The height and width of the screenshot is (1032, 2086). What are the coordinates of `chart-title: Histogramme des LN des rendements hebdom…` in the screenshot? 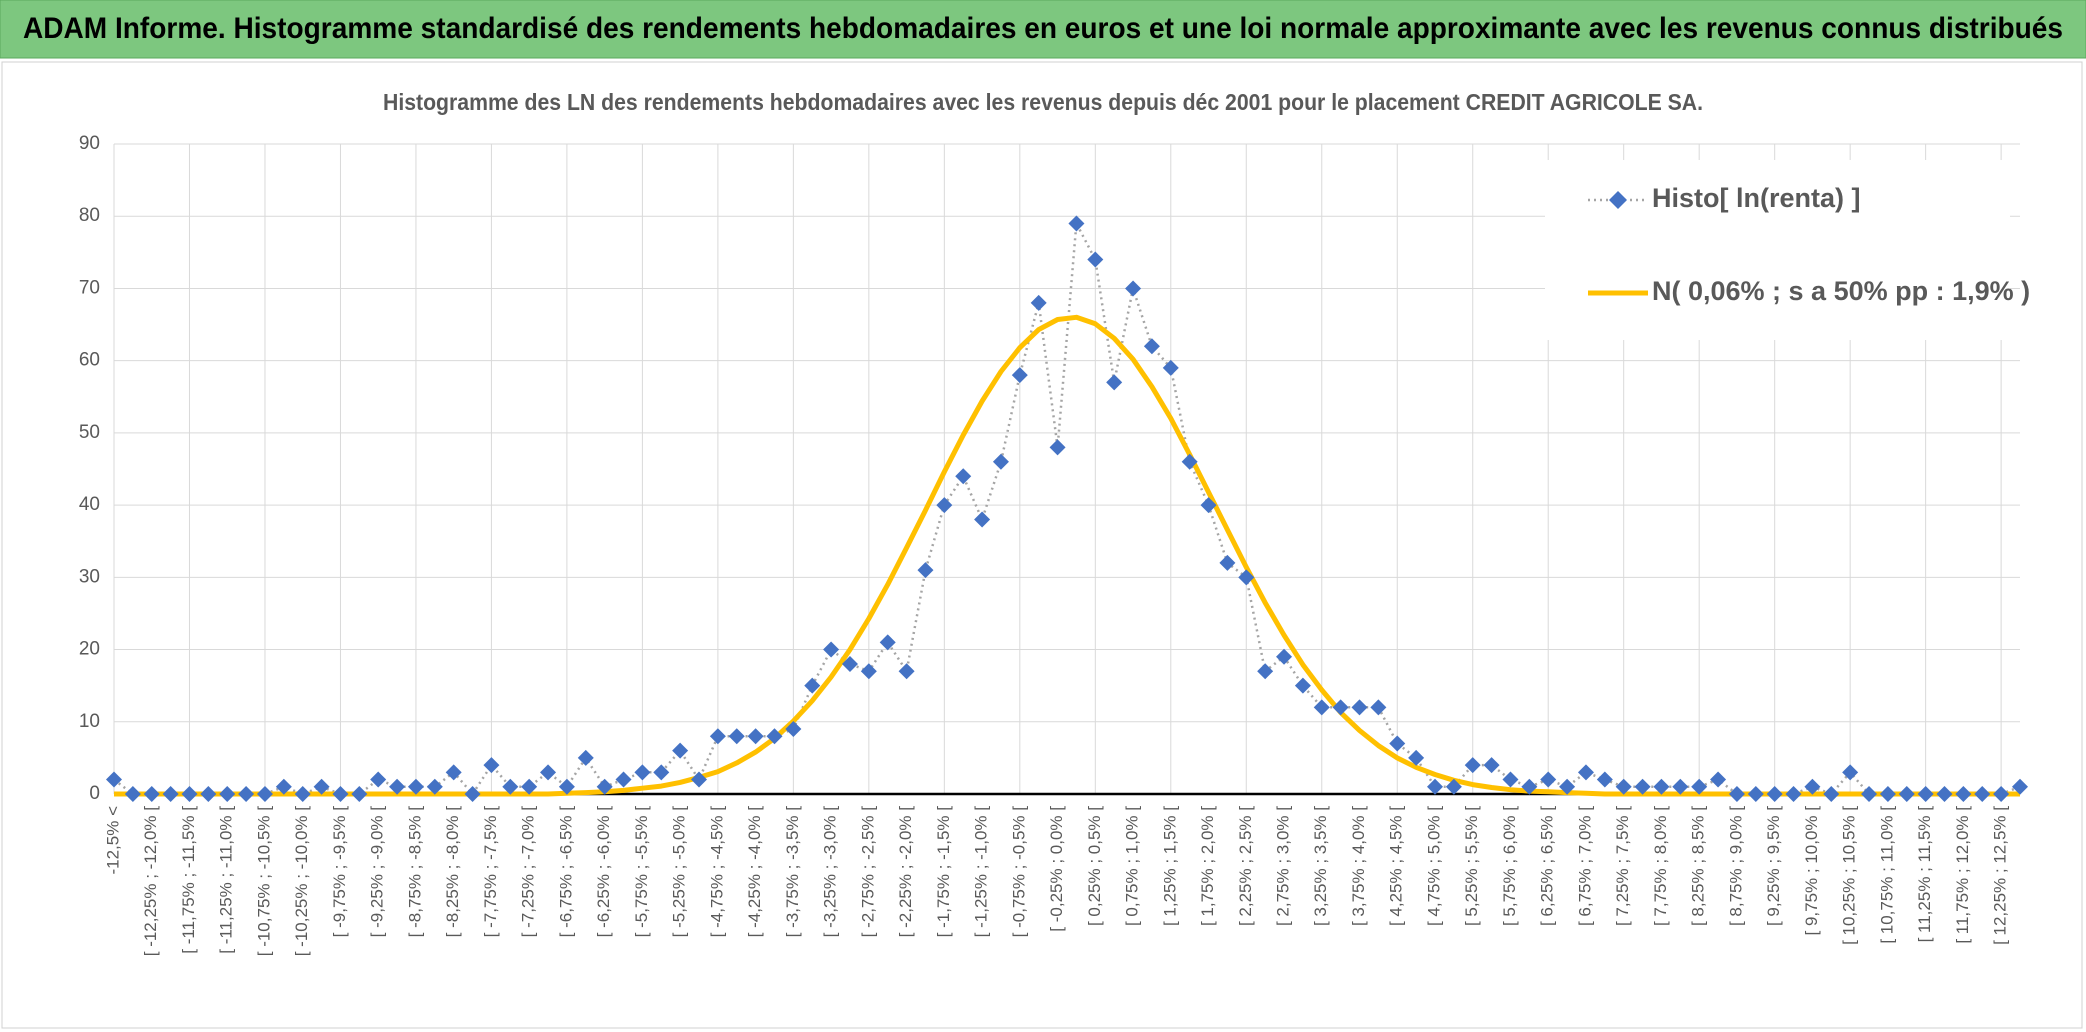 It's located at (1043, 102).